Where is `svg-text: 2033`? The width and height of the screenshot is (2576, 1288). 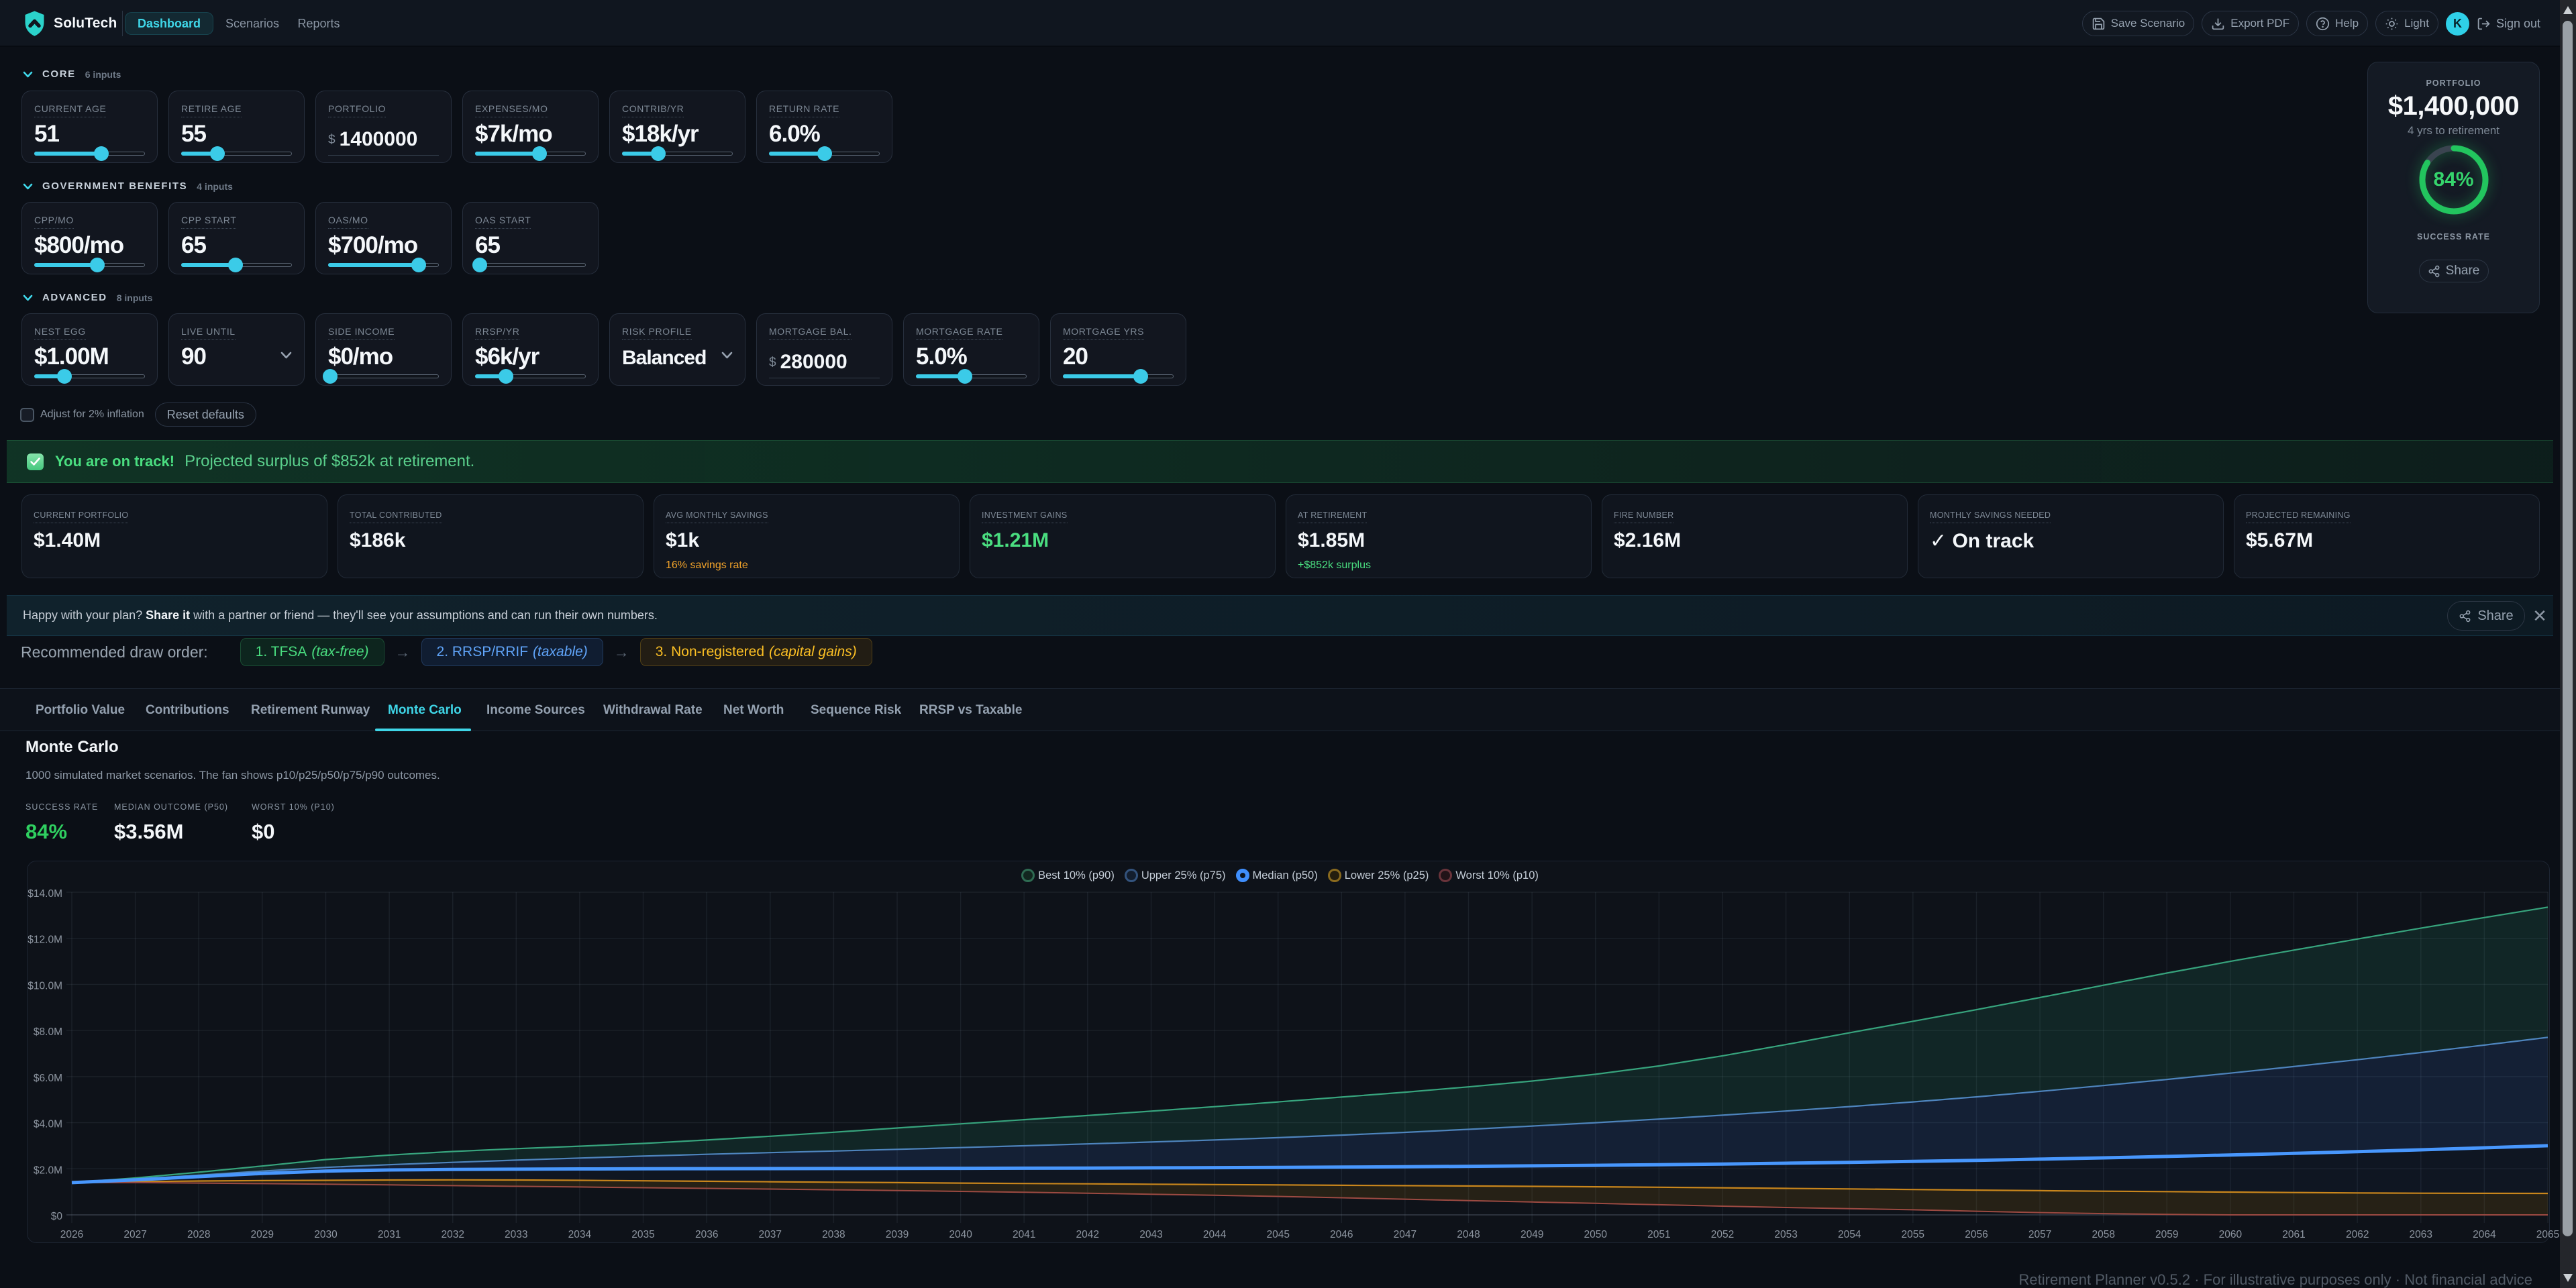
svg-text: 2033 is located at coordinates (516, 1234).